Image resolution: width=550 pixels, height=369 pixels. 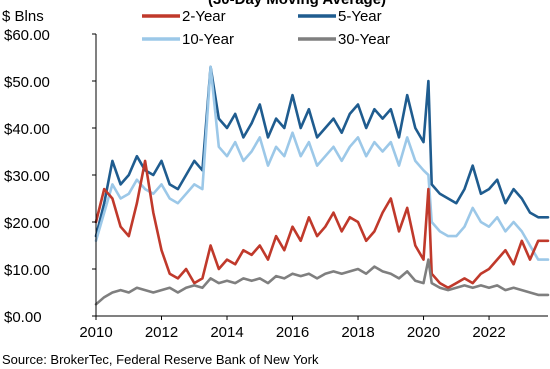 I want to click on legend-label: 10-Year, so click(x=208, y=39).